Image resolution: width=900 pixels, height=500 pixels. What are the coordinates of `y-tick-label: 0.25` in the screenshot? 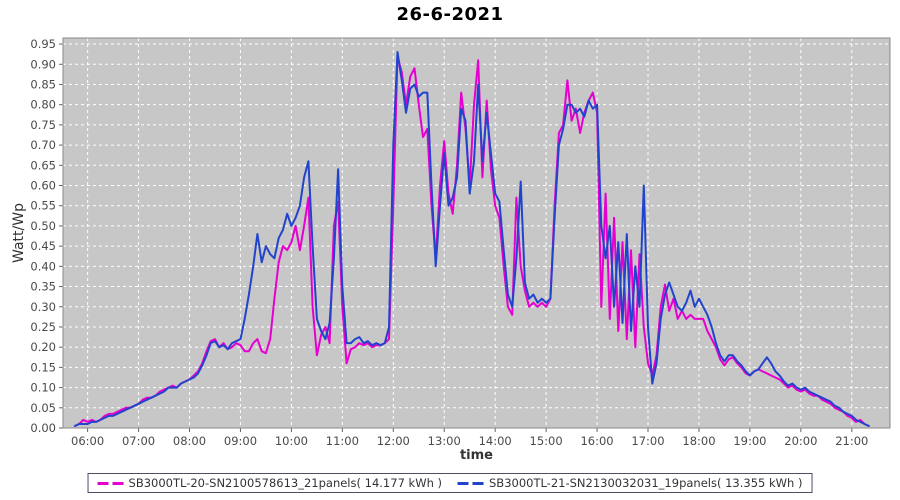 It's located at (43, 327).